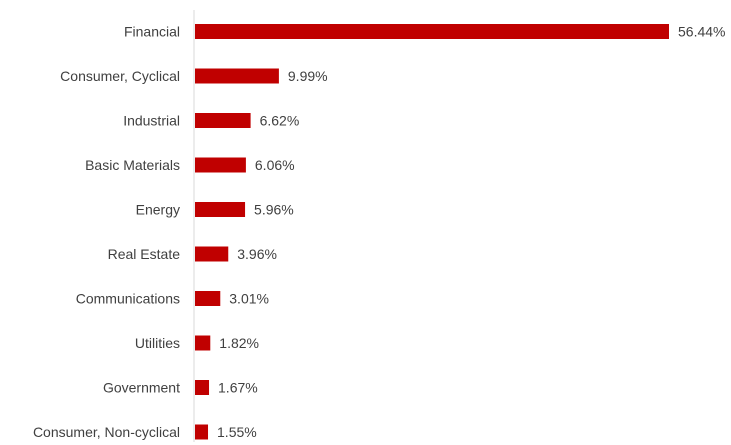 This screenshot has width=731, height=445. Describe the element at coordinates (238, 388) in the screenshot. I see `value-label-8: 1.67%` at that location.